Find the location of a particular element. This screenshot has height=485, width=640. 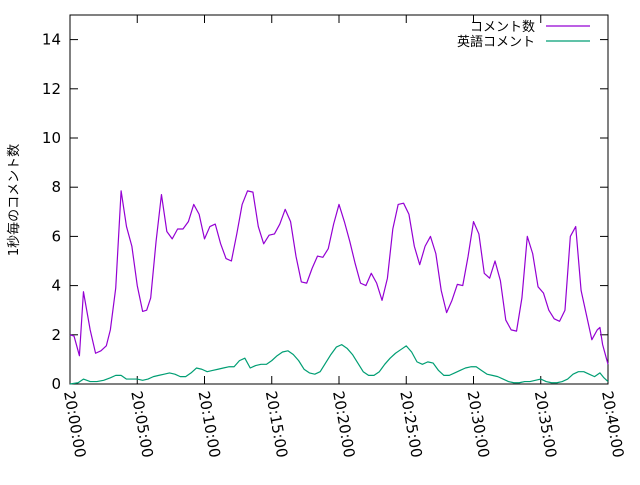

legend-label-2: 英語コメント is located at coordinates (496, 42).